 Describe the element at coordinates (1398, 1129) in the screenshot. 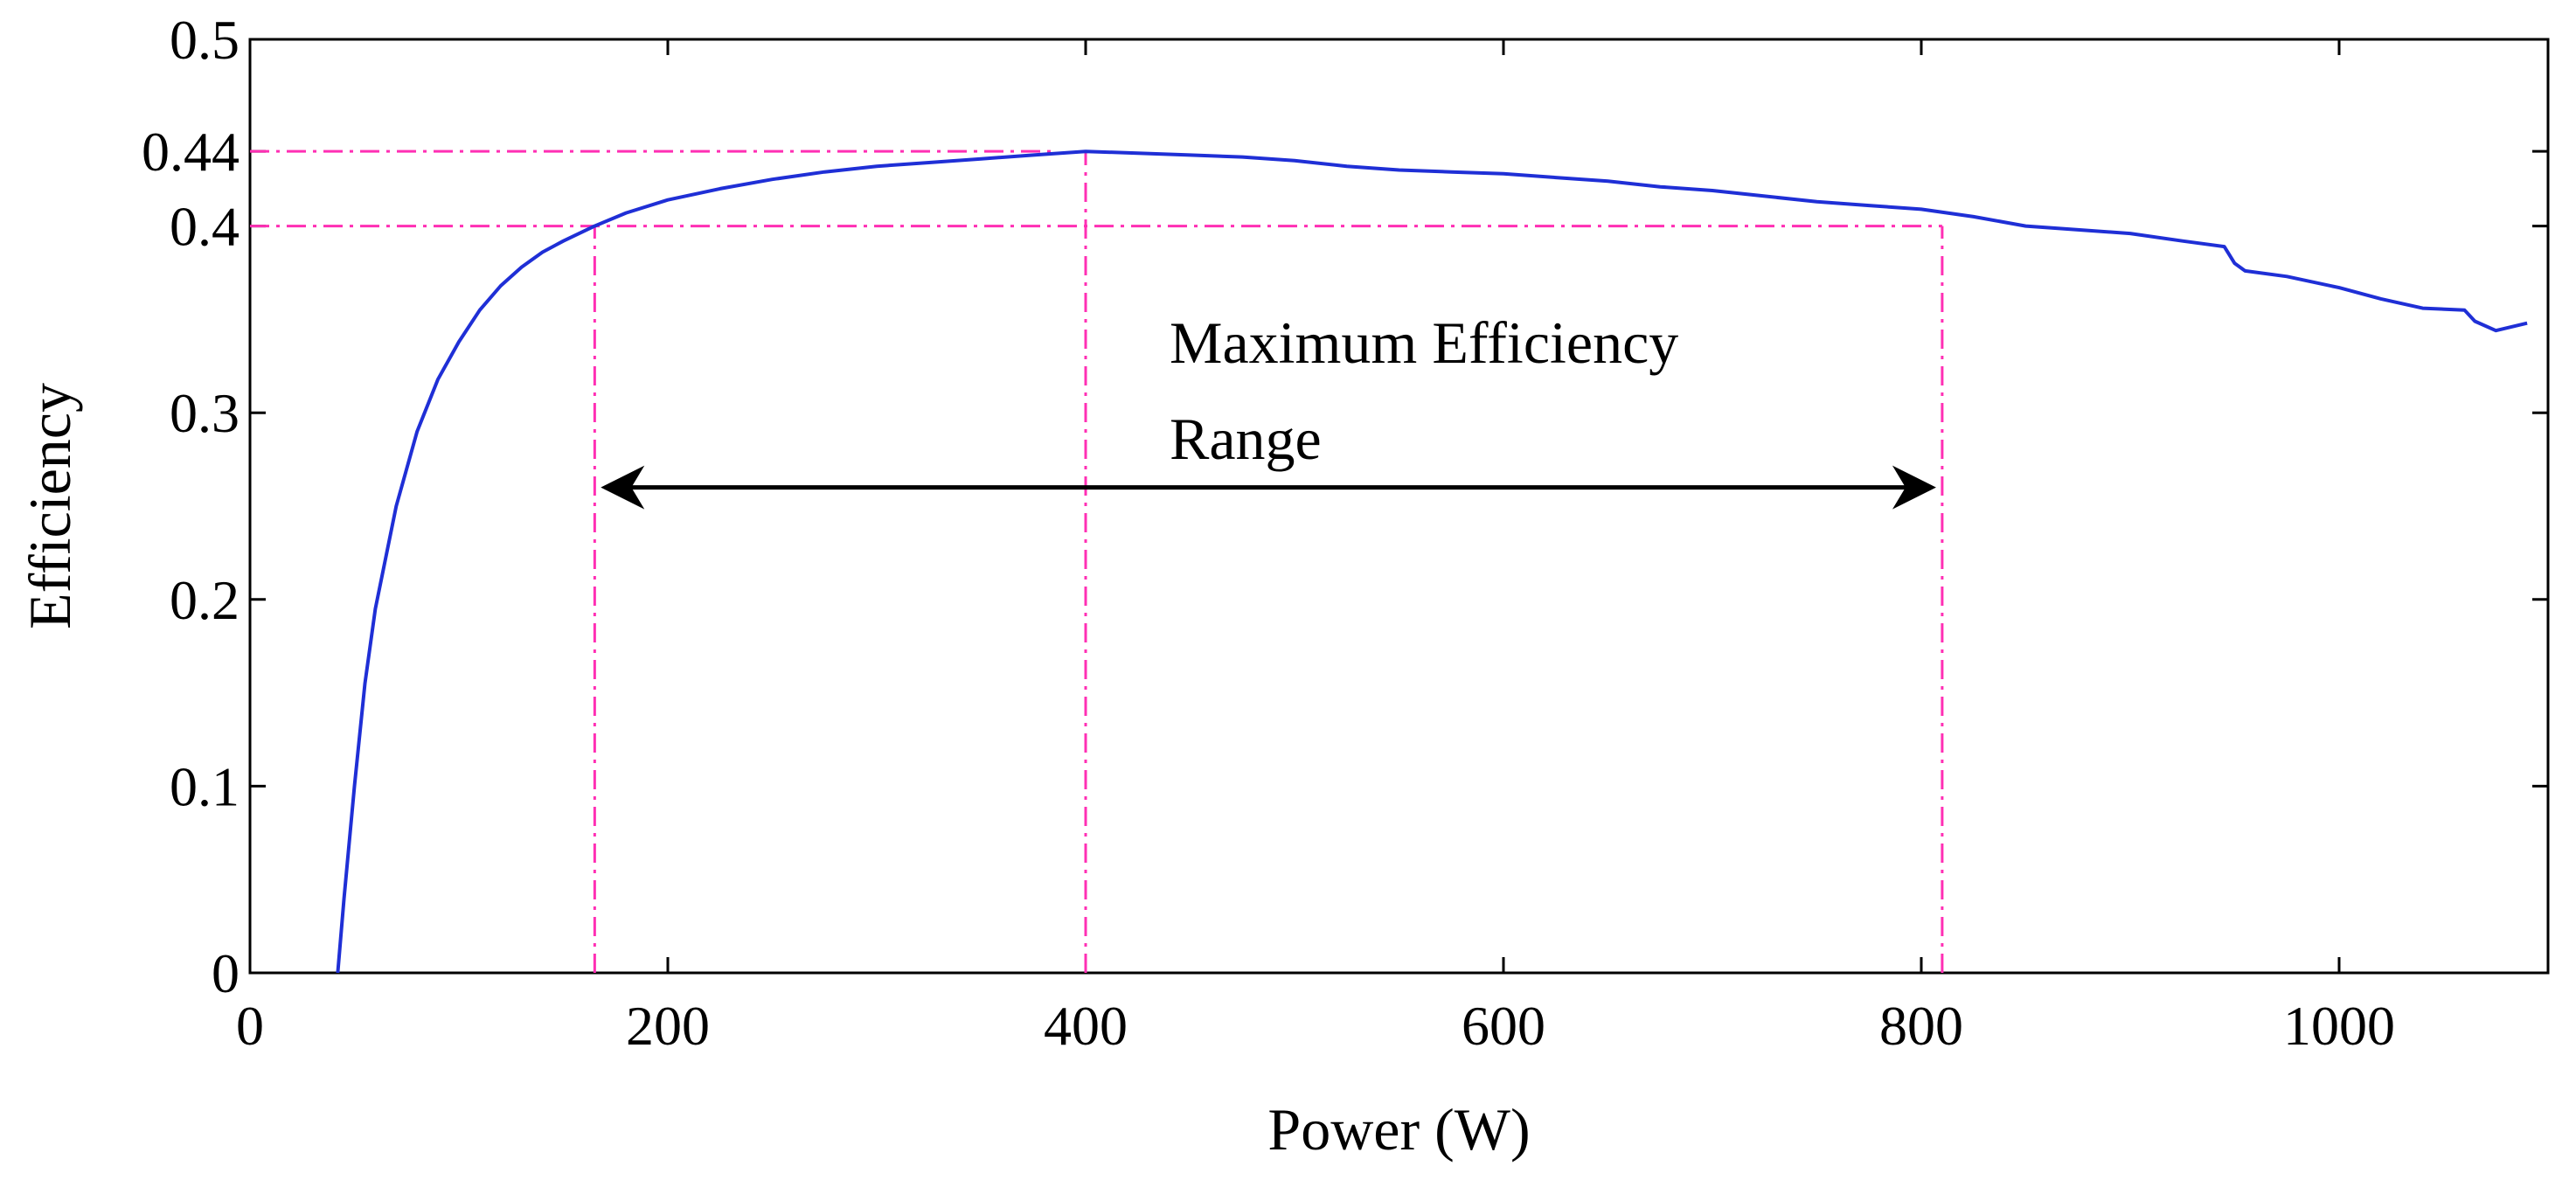

I see `x-axis-title: Power (W)` at that location.